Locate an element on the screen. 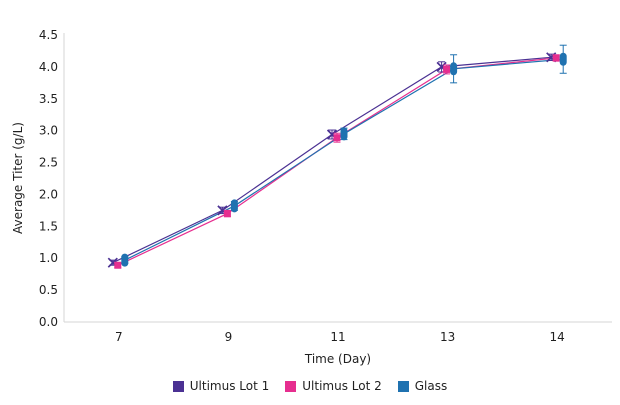 This screenshot has width=620, height=405. y-tick-label: 4.5 is located at coordinates (48, 35).